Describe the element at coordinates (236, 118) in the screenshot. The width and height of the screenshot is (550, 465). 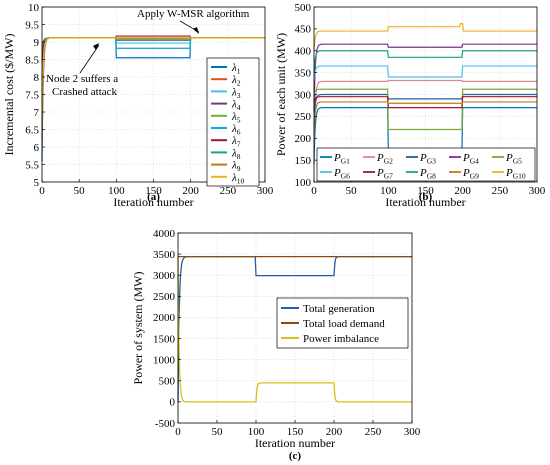
I see `legend-entry-5: λ5` at that location.